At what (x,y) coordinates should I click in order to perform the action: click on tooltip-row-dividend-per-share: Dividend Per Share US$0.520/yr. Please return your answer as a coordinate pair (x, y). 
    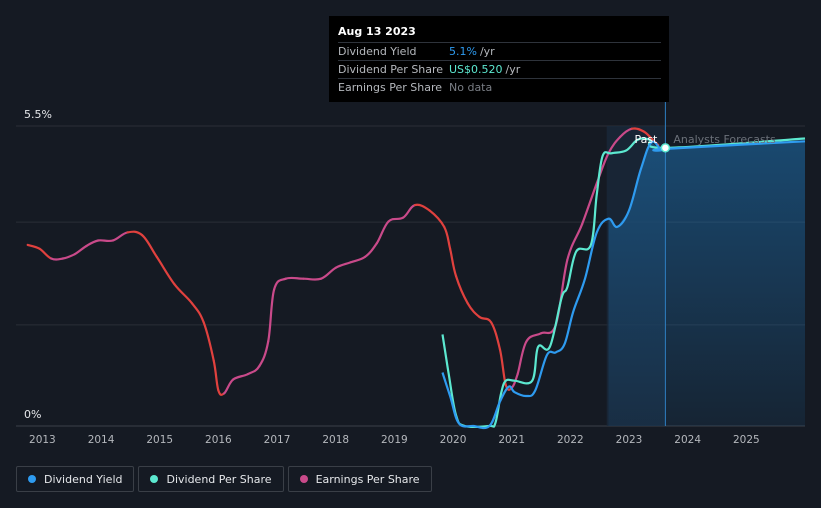
    Looking at the image, I should click on (499, 69).